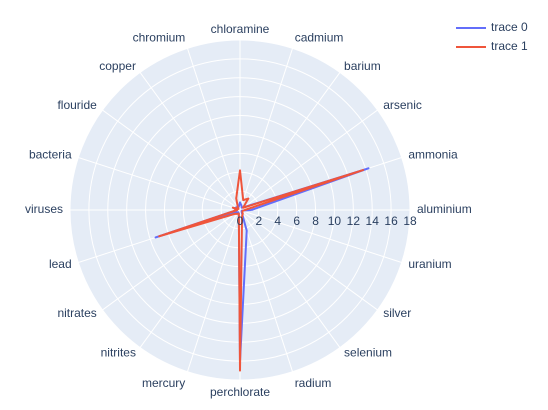  I want to click on radial-tick-label-4: 4, so click(277, 221).